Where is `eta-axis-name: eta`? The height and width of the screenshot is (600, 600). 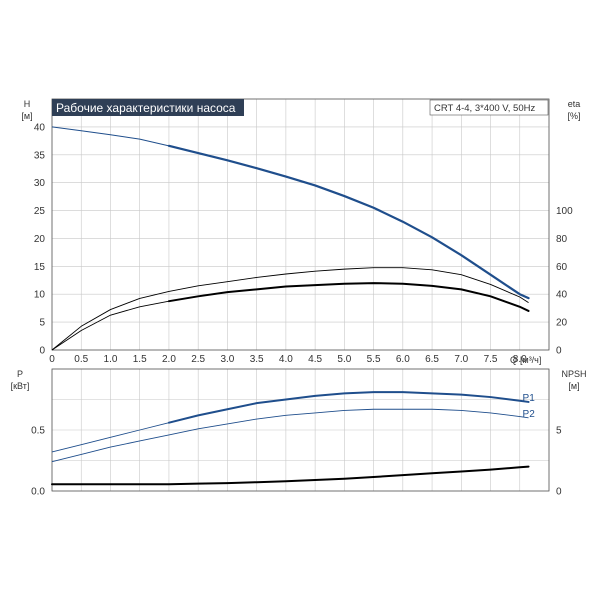 eta-axis-name: eta is located at coordinates (574, 104).